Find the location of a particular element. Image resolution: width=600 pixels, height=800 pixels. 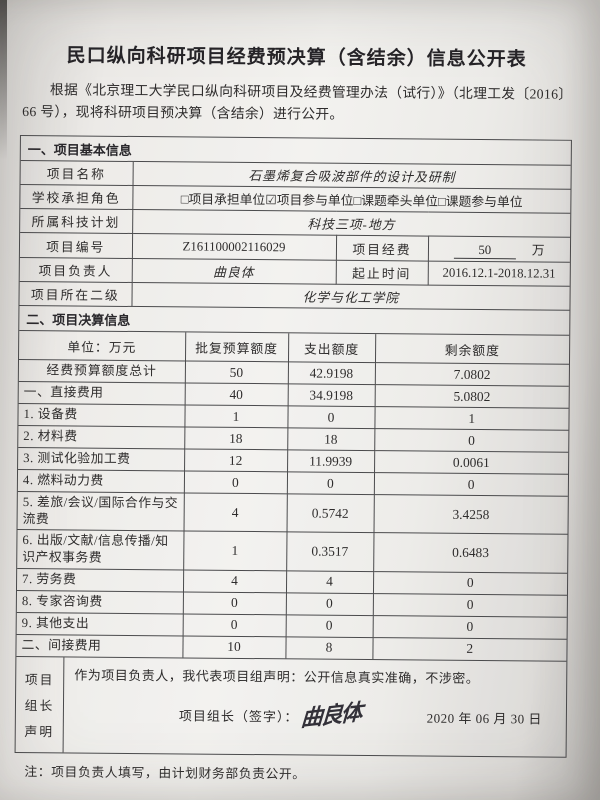

declaration-side-label: 项目 组长 声明 is located at coordinates (40, 704).